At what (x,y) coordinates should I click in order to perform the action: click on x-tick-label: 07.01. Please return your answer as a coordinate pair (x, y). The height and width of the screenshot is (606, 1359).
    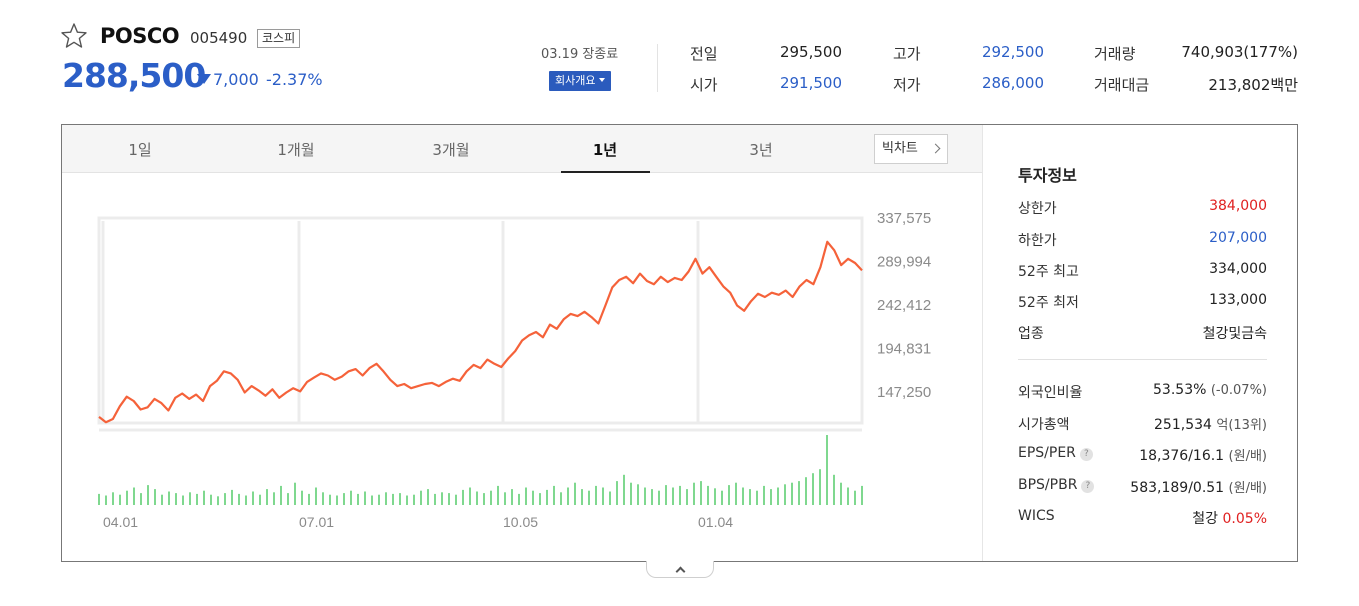
    Looking at the image, I should click on (316, 522).